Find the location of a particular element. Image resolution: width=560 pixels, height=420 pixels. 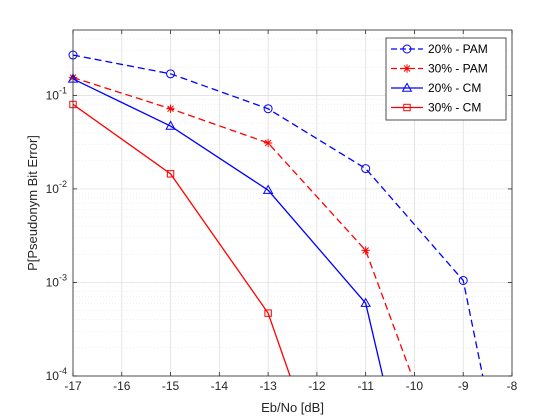

legend-entry: 30% - CM is located at coordinates (436, 108).